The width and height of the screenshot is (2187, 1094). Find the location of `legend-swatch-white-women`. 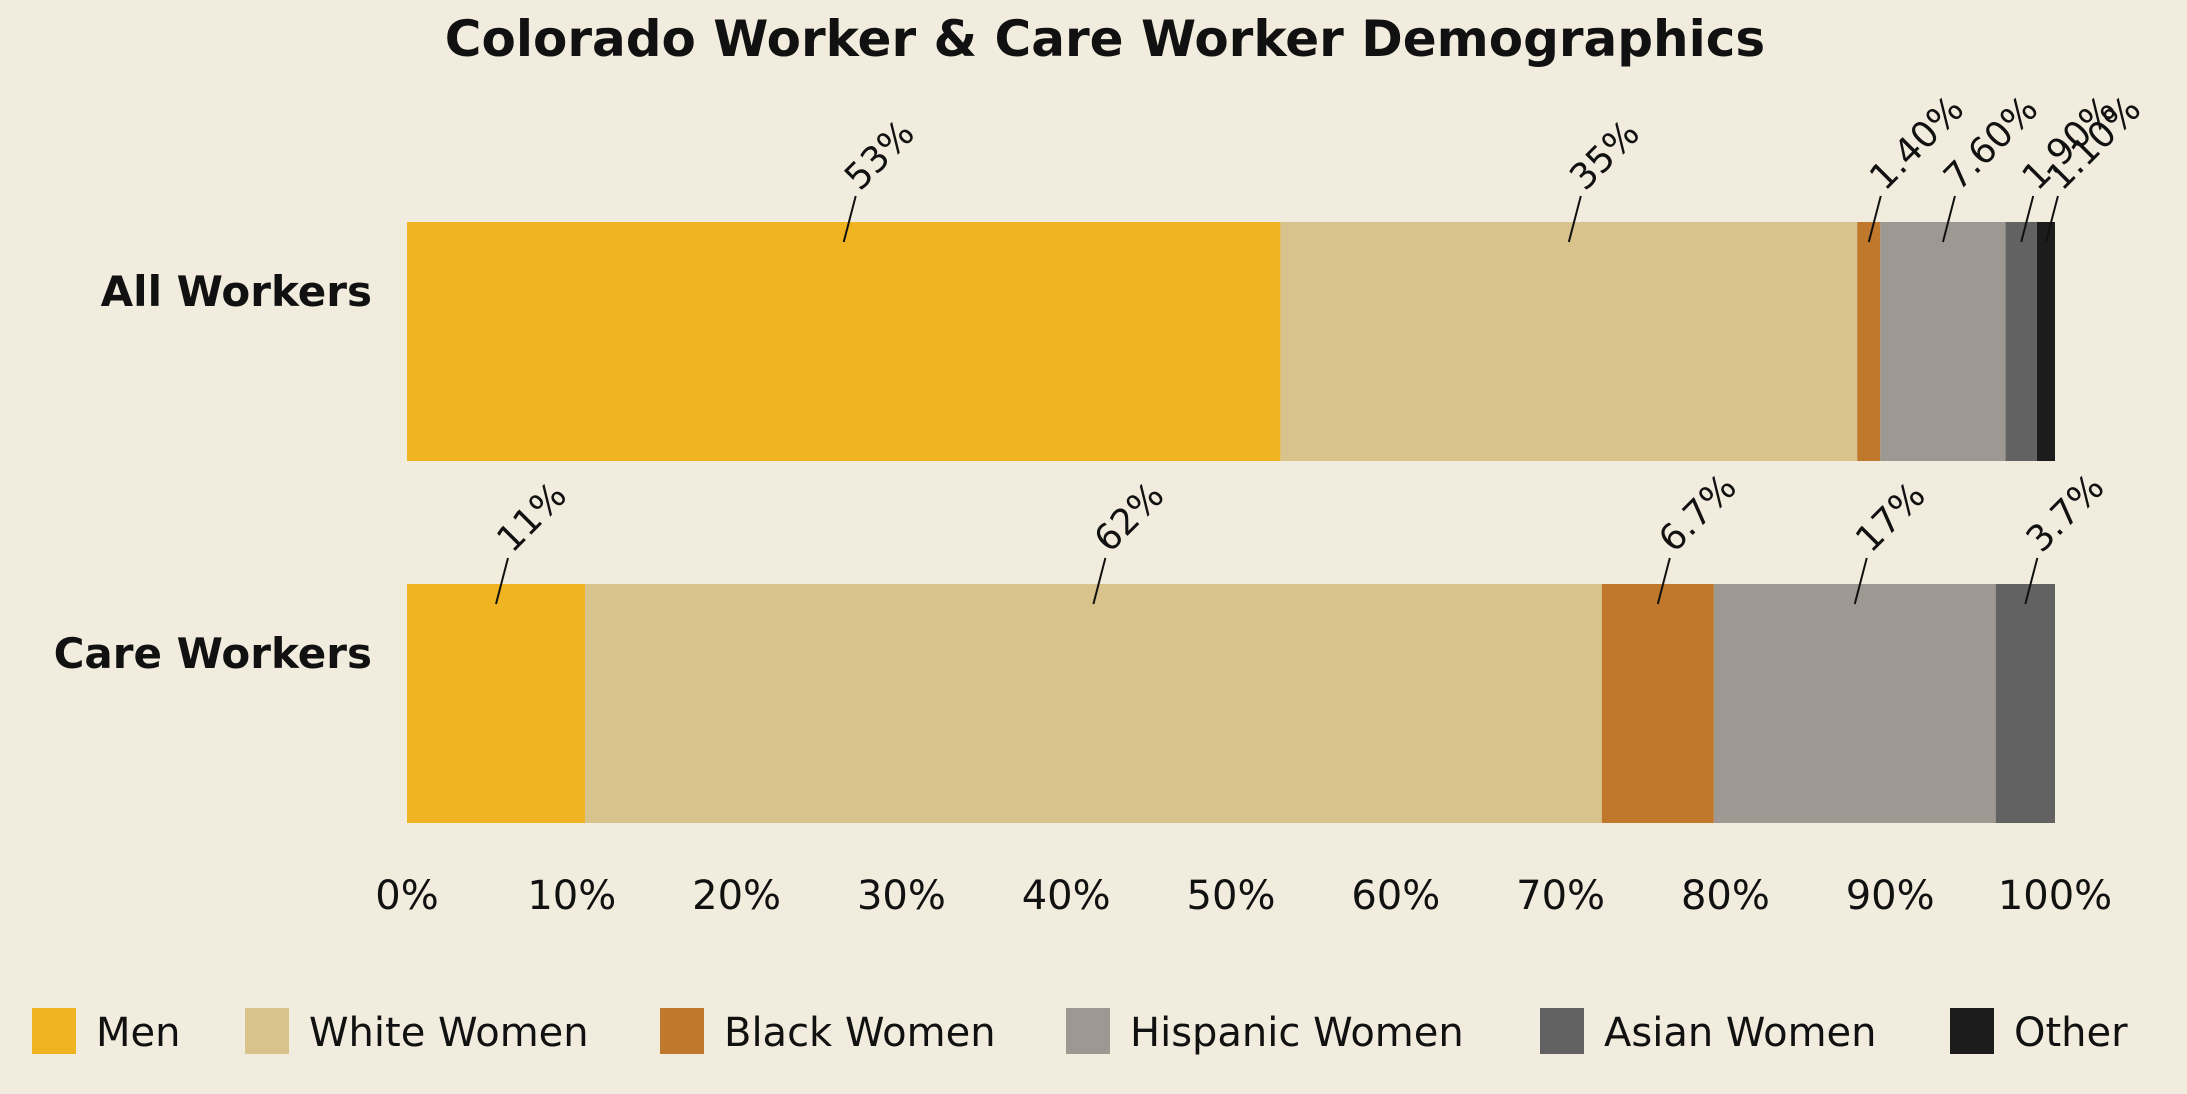

legend-swatch-white-women is located at coordinates (267, 1031).